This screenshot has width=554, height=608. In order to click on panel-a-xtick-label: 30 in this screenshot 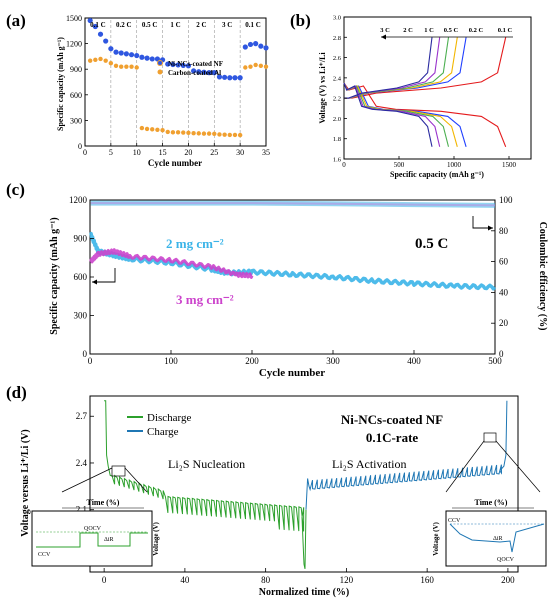, I will do `click(240, 152)`.